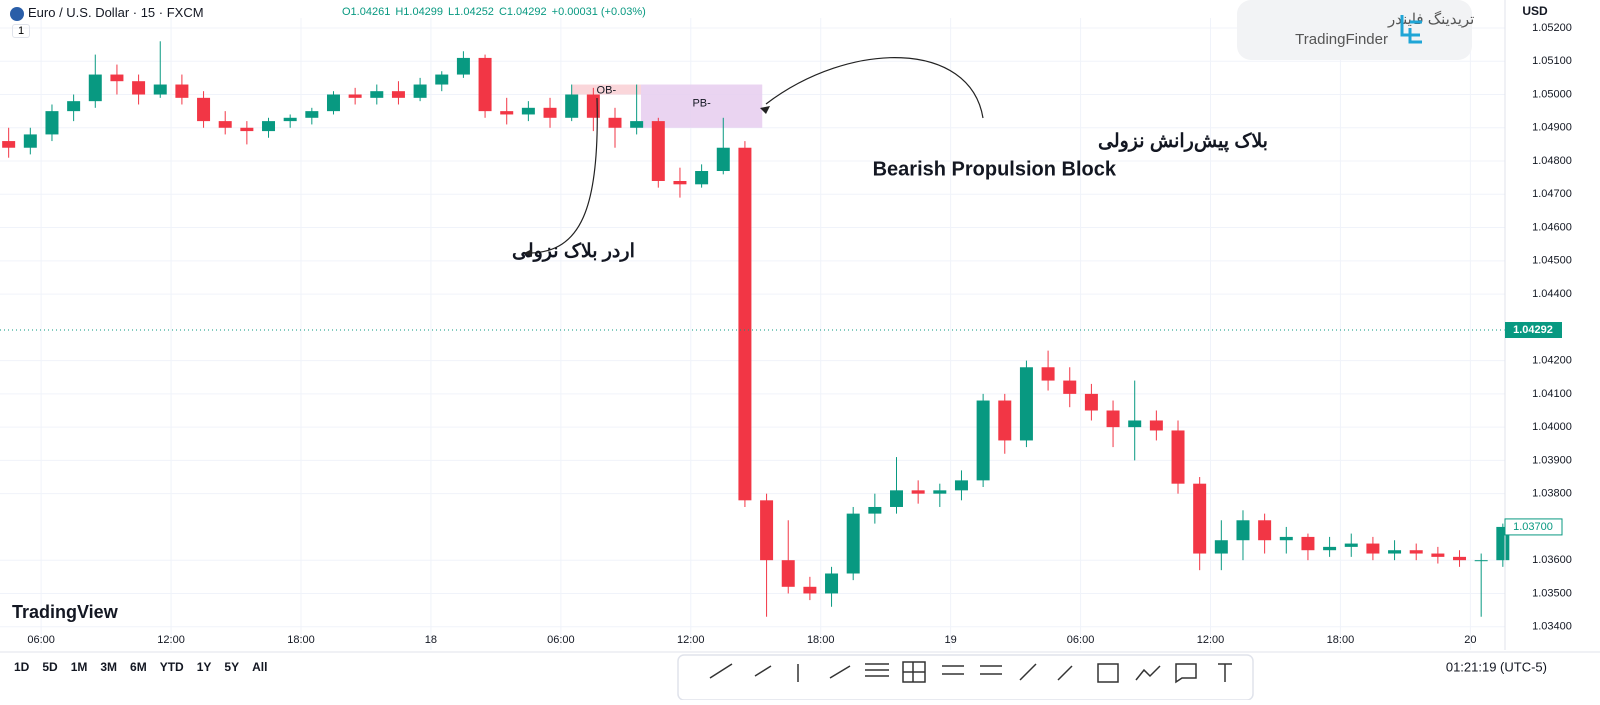 This screenshot has width=1600, height=705. I want to click on interval-badge: 1, so click(21, 31).